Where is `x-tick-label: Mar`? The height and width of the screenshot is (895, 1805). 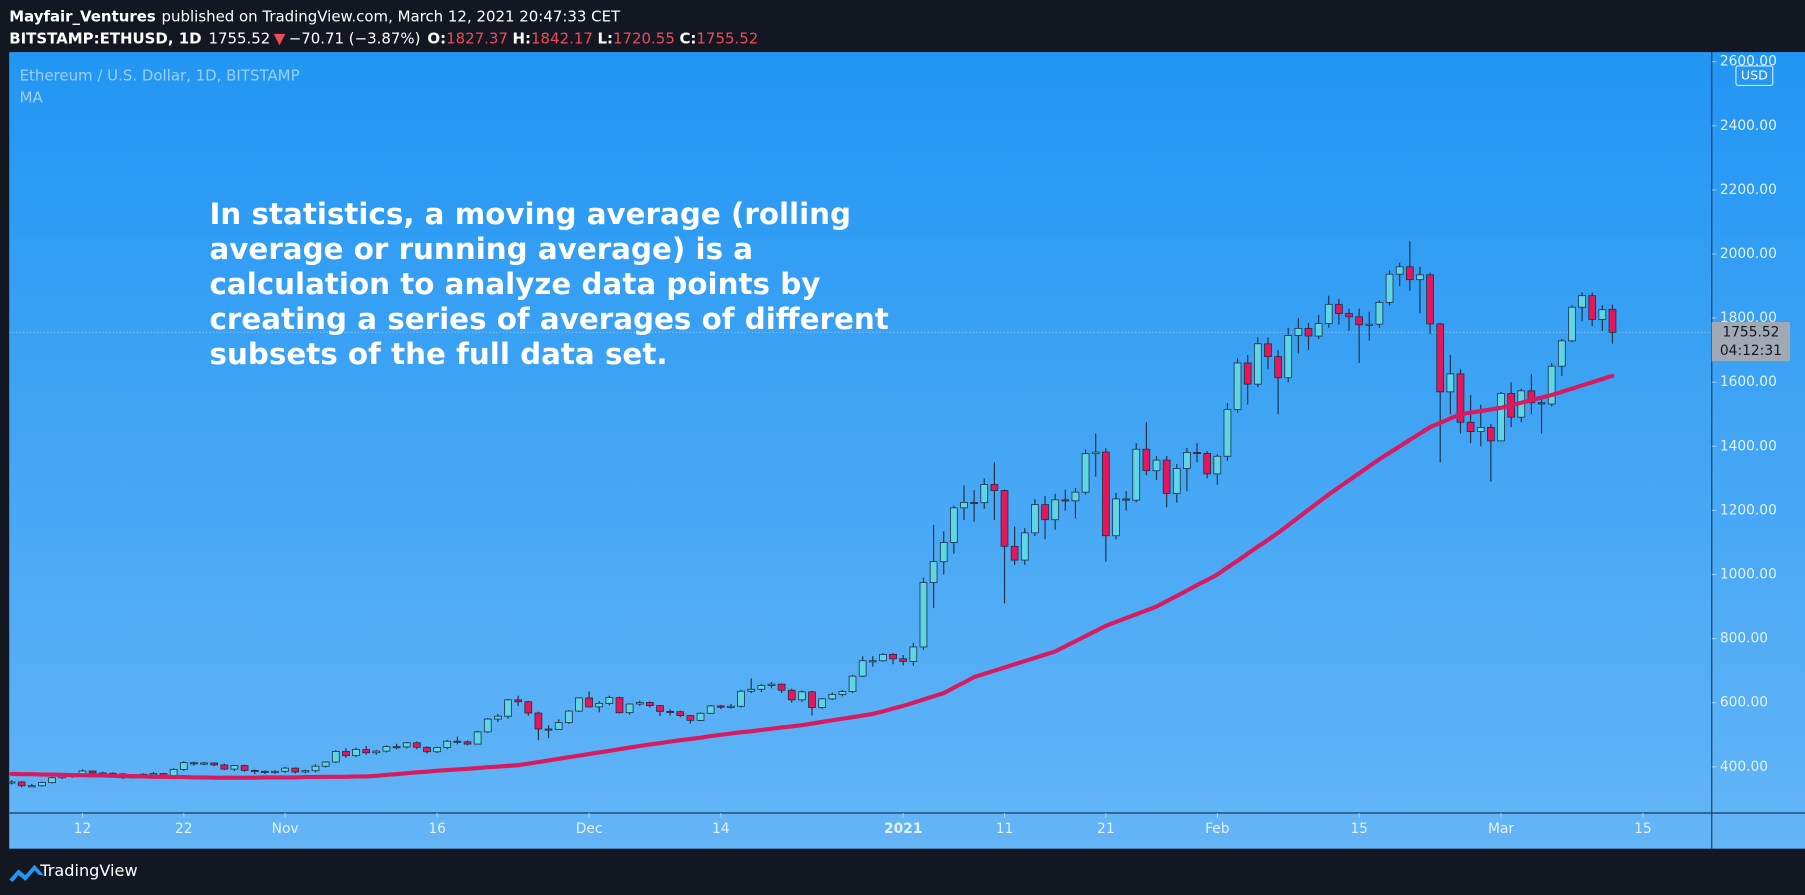
x-tick-label: Mar is located at coordinates (1501, 829).